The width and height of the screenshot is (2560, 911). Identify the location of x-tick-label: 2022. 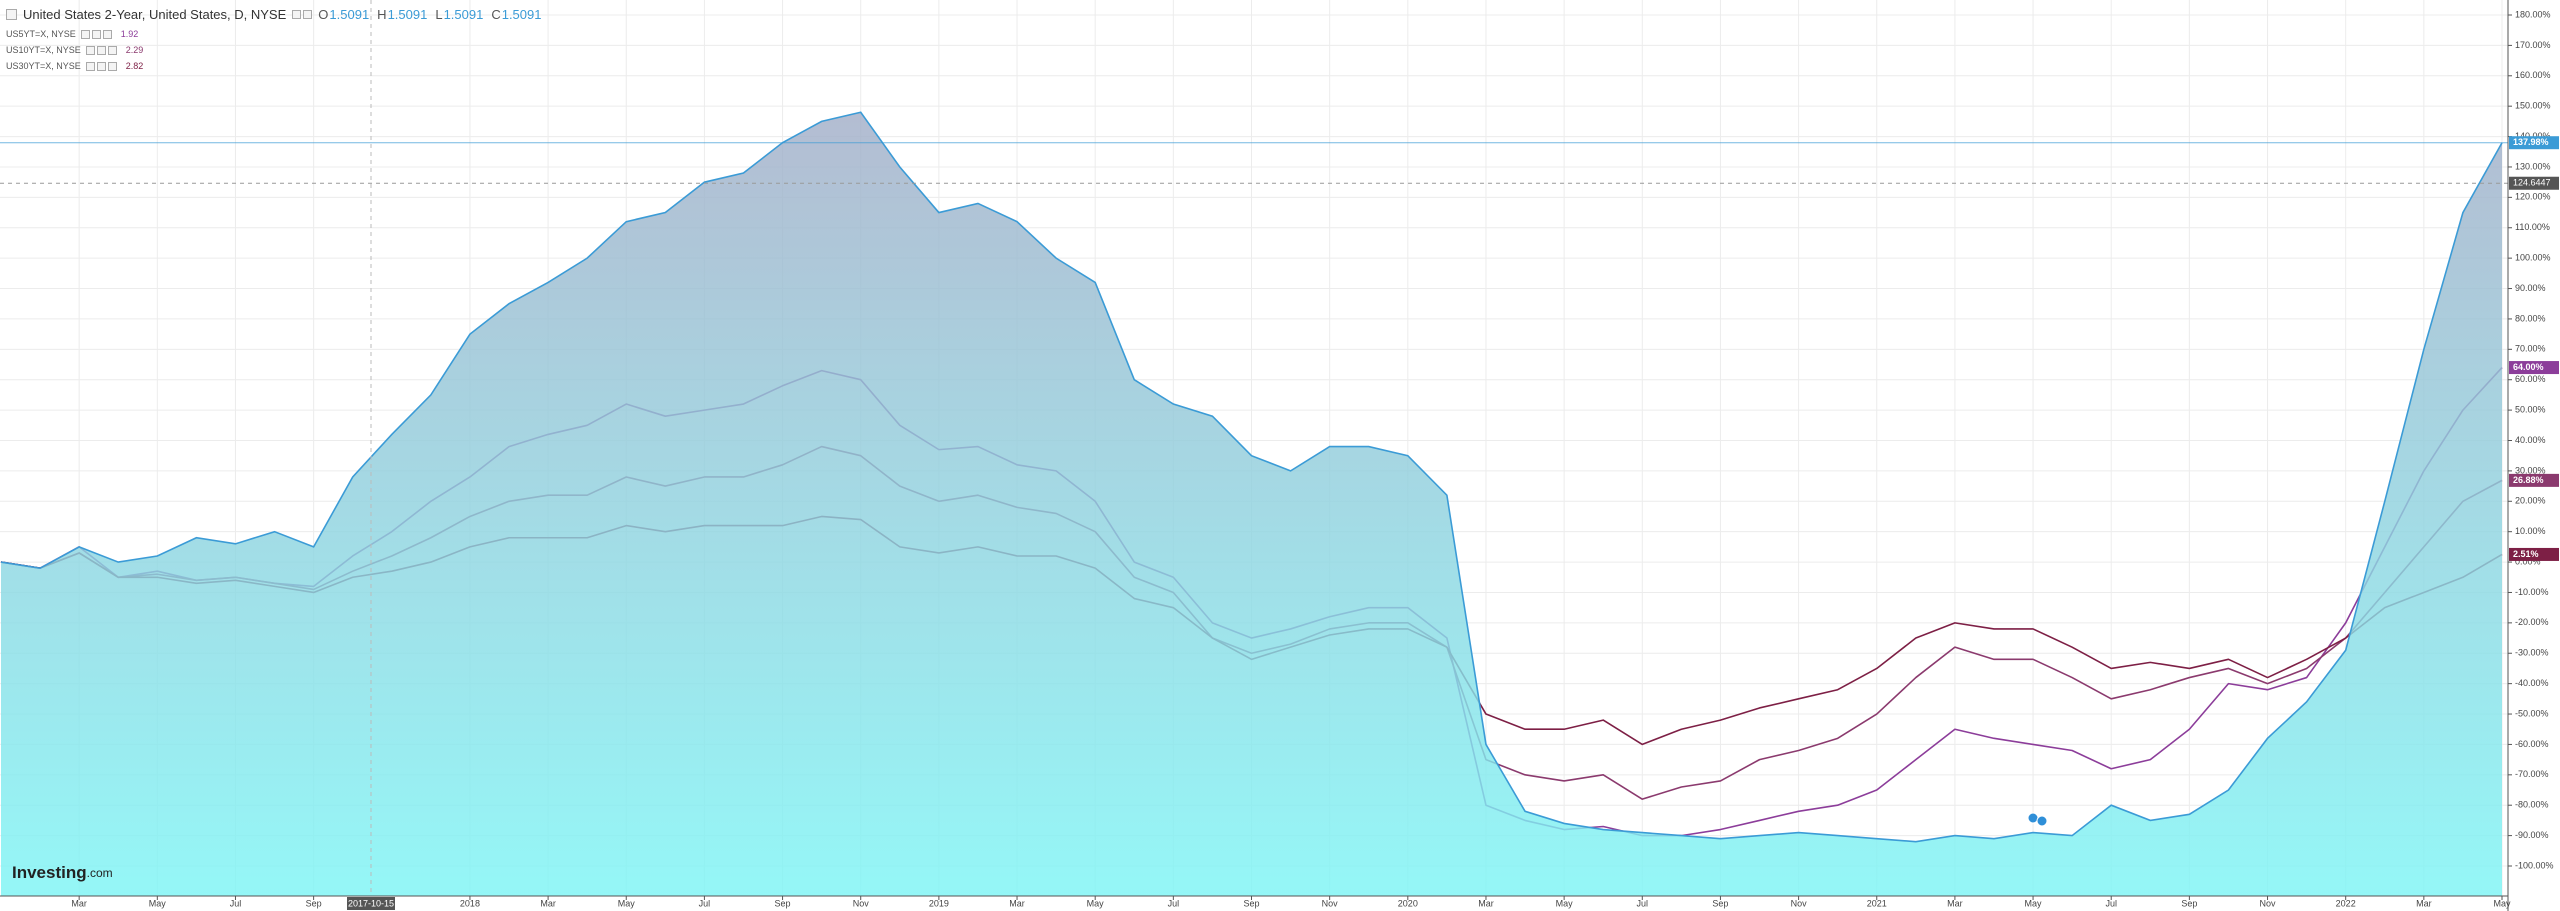
(2346, 903).